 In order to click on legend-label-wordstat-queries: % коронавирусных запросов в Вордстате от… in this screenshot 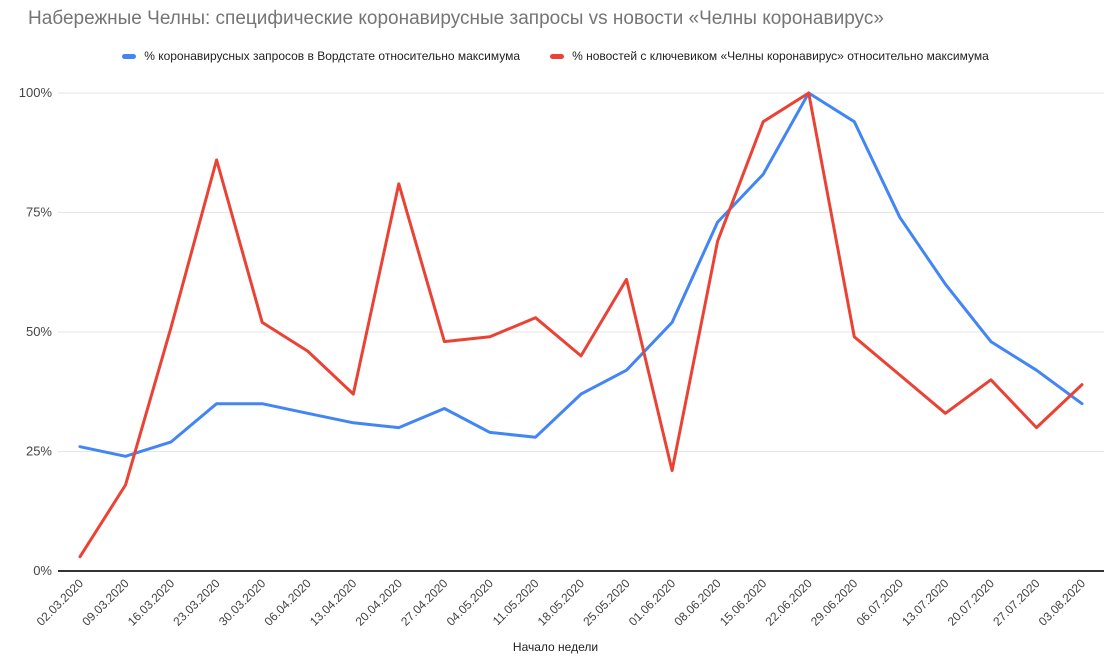, I will do `click(332, 56)`.